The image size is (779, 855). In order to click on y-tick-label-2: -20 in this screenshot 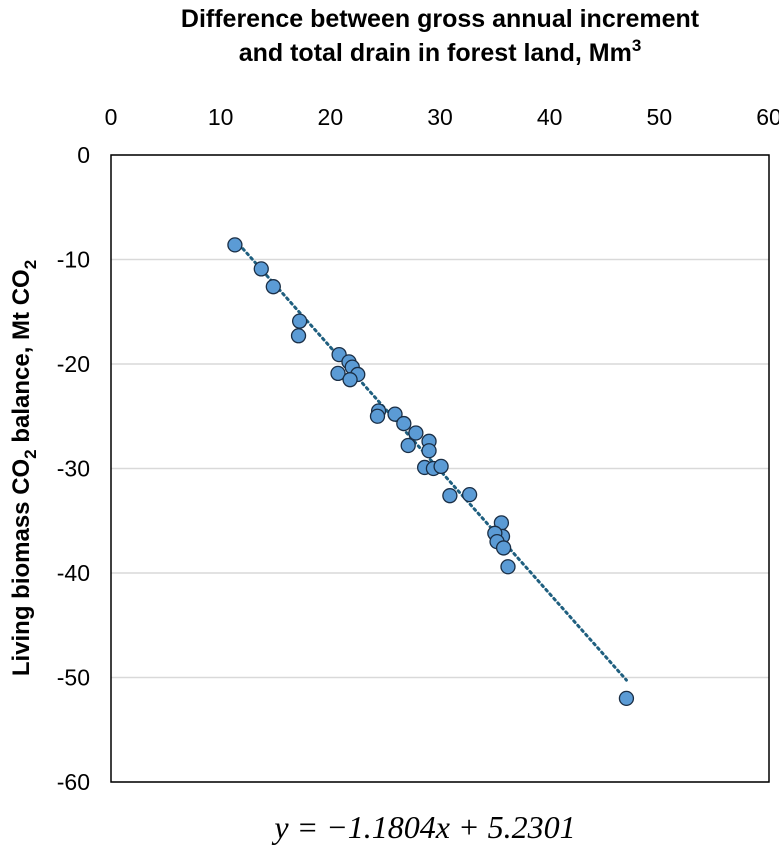, I will do `click(73, 364)`.